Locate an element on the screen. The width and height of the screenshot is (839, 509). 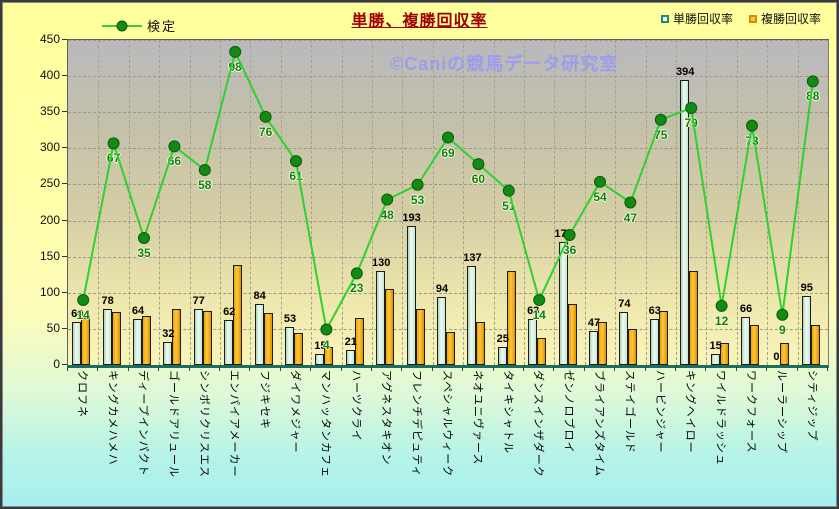
legend-win-label: 単勝回収率 is located at coordinates (702, 19).